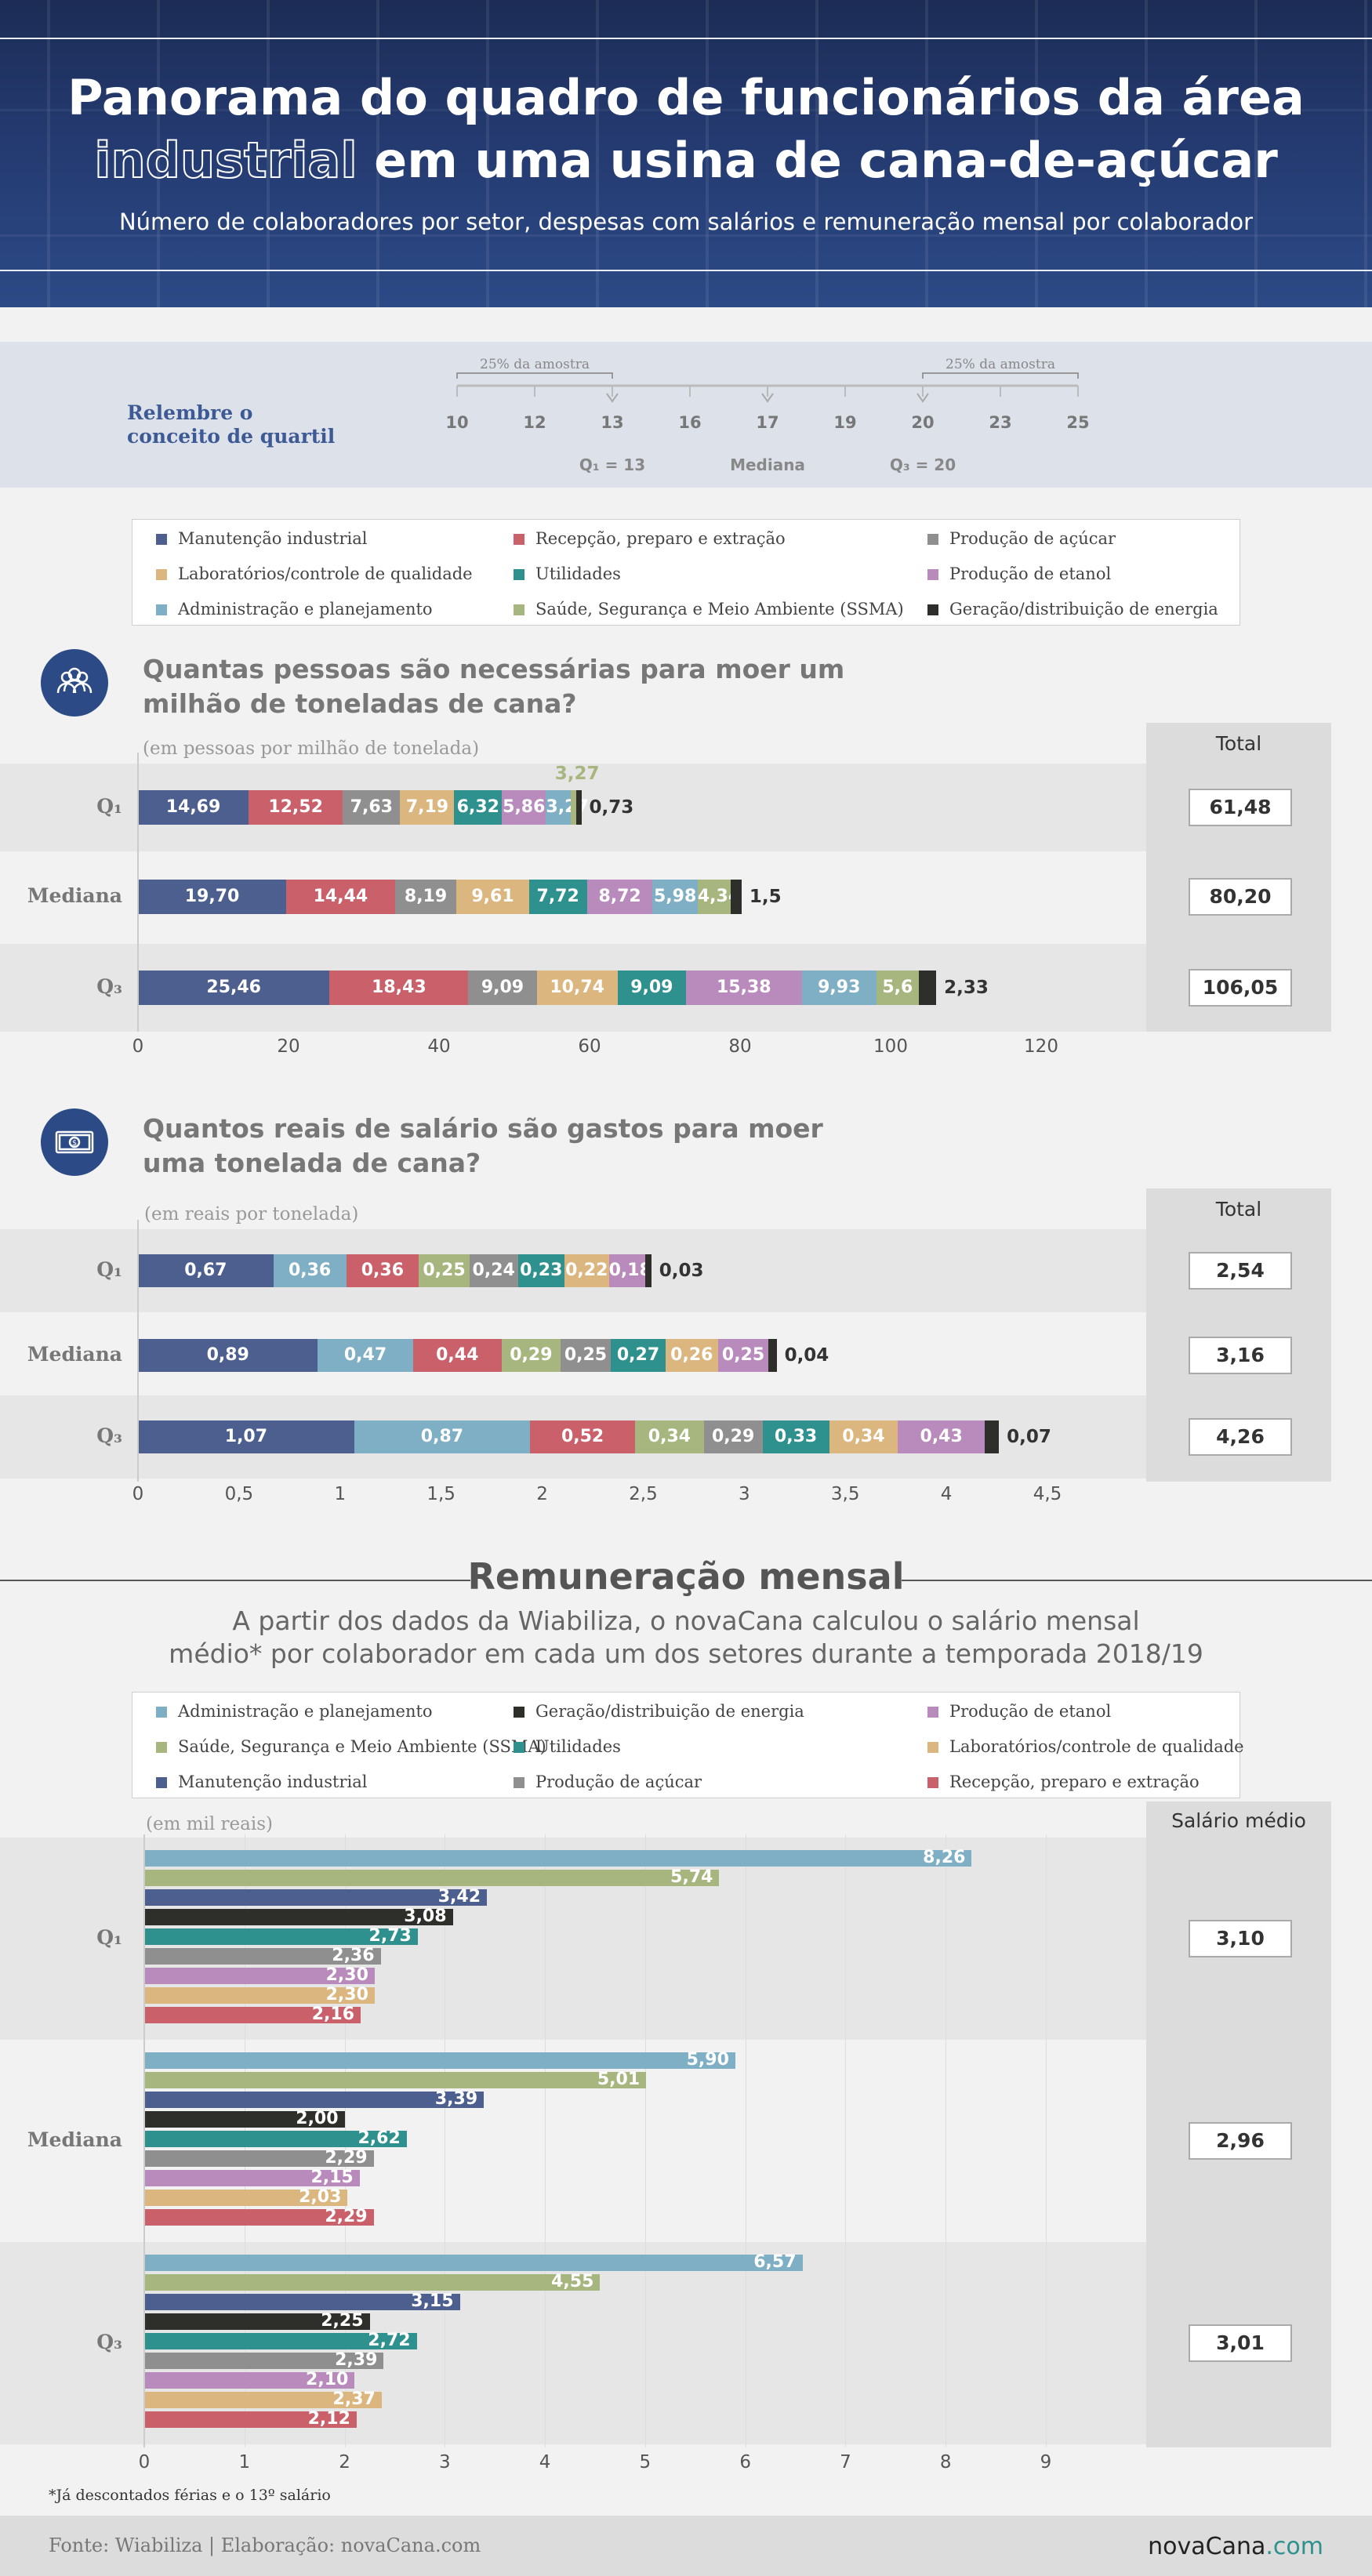  What do you see at coordinates (630, 1271) in the screenshot?
I see `bar-segment-producao-de-etanol: 0,18` at bounding box center [630, 1271].